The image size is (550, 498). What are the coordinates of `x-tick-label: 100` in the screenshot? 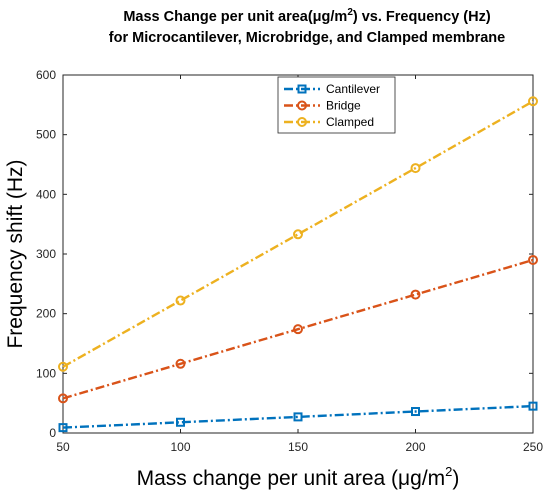 It's located at (180, 447).